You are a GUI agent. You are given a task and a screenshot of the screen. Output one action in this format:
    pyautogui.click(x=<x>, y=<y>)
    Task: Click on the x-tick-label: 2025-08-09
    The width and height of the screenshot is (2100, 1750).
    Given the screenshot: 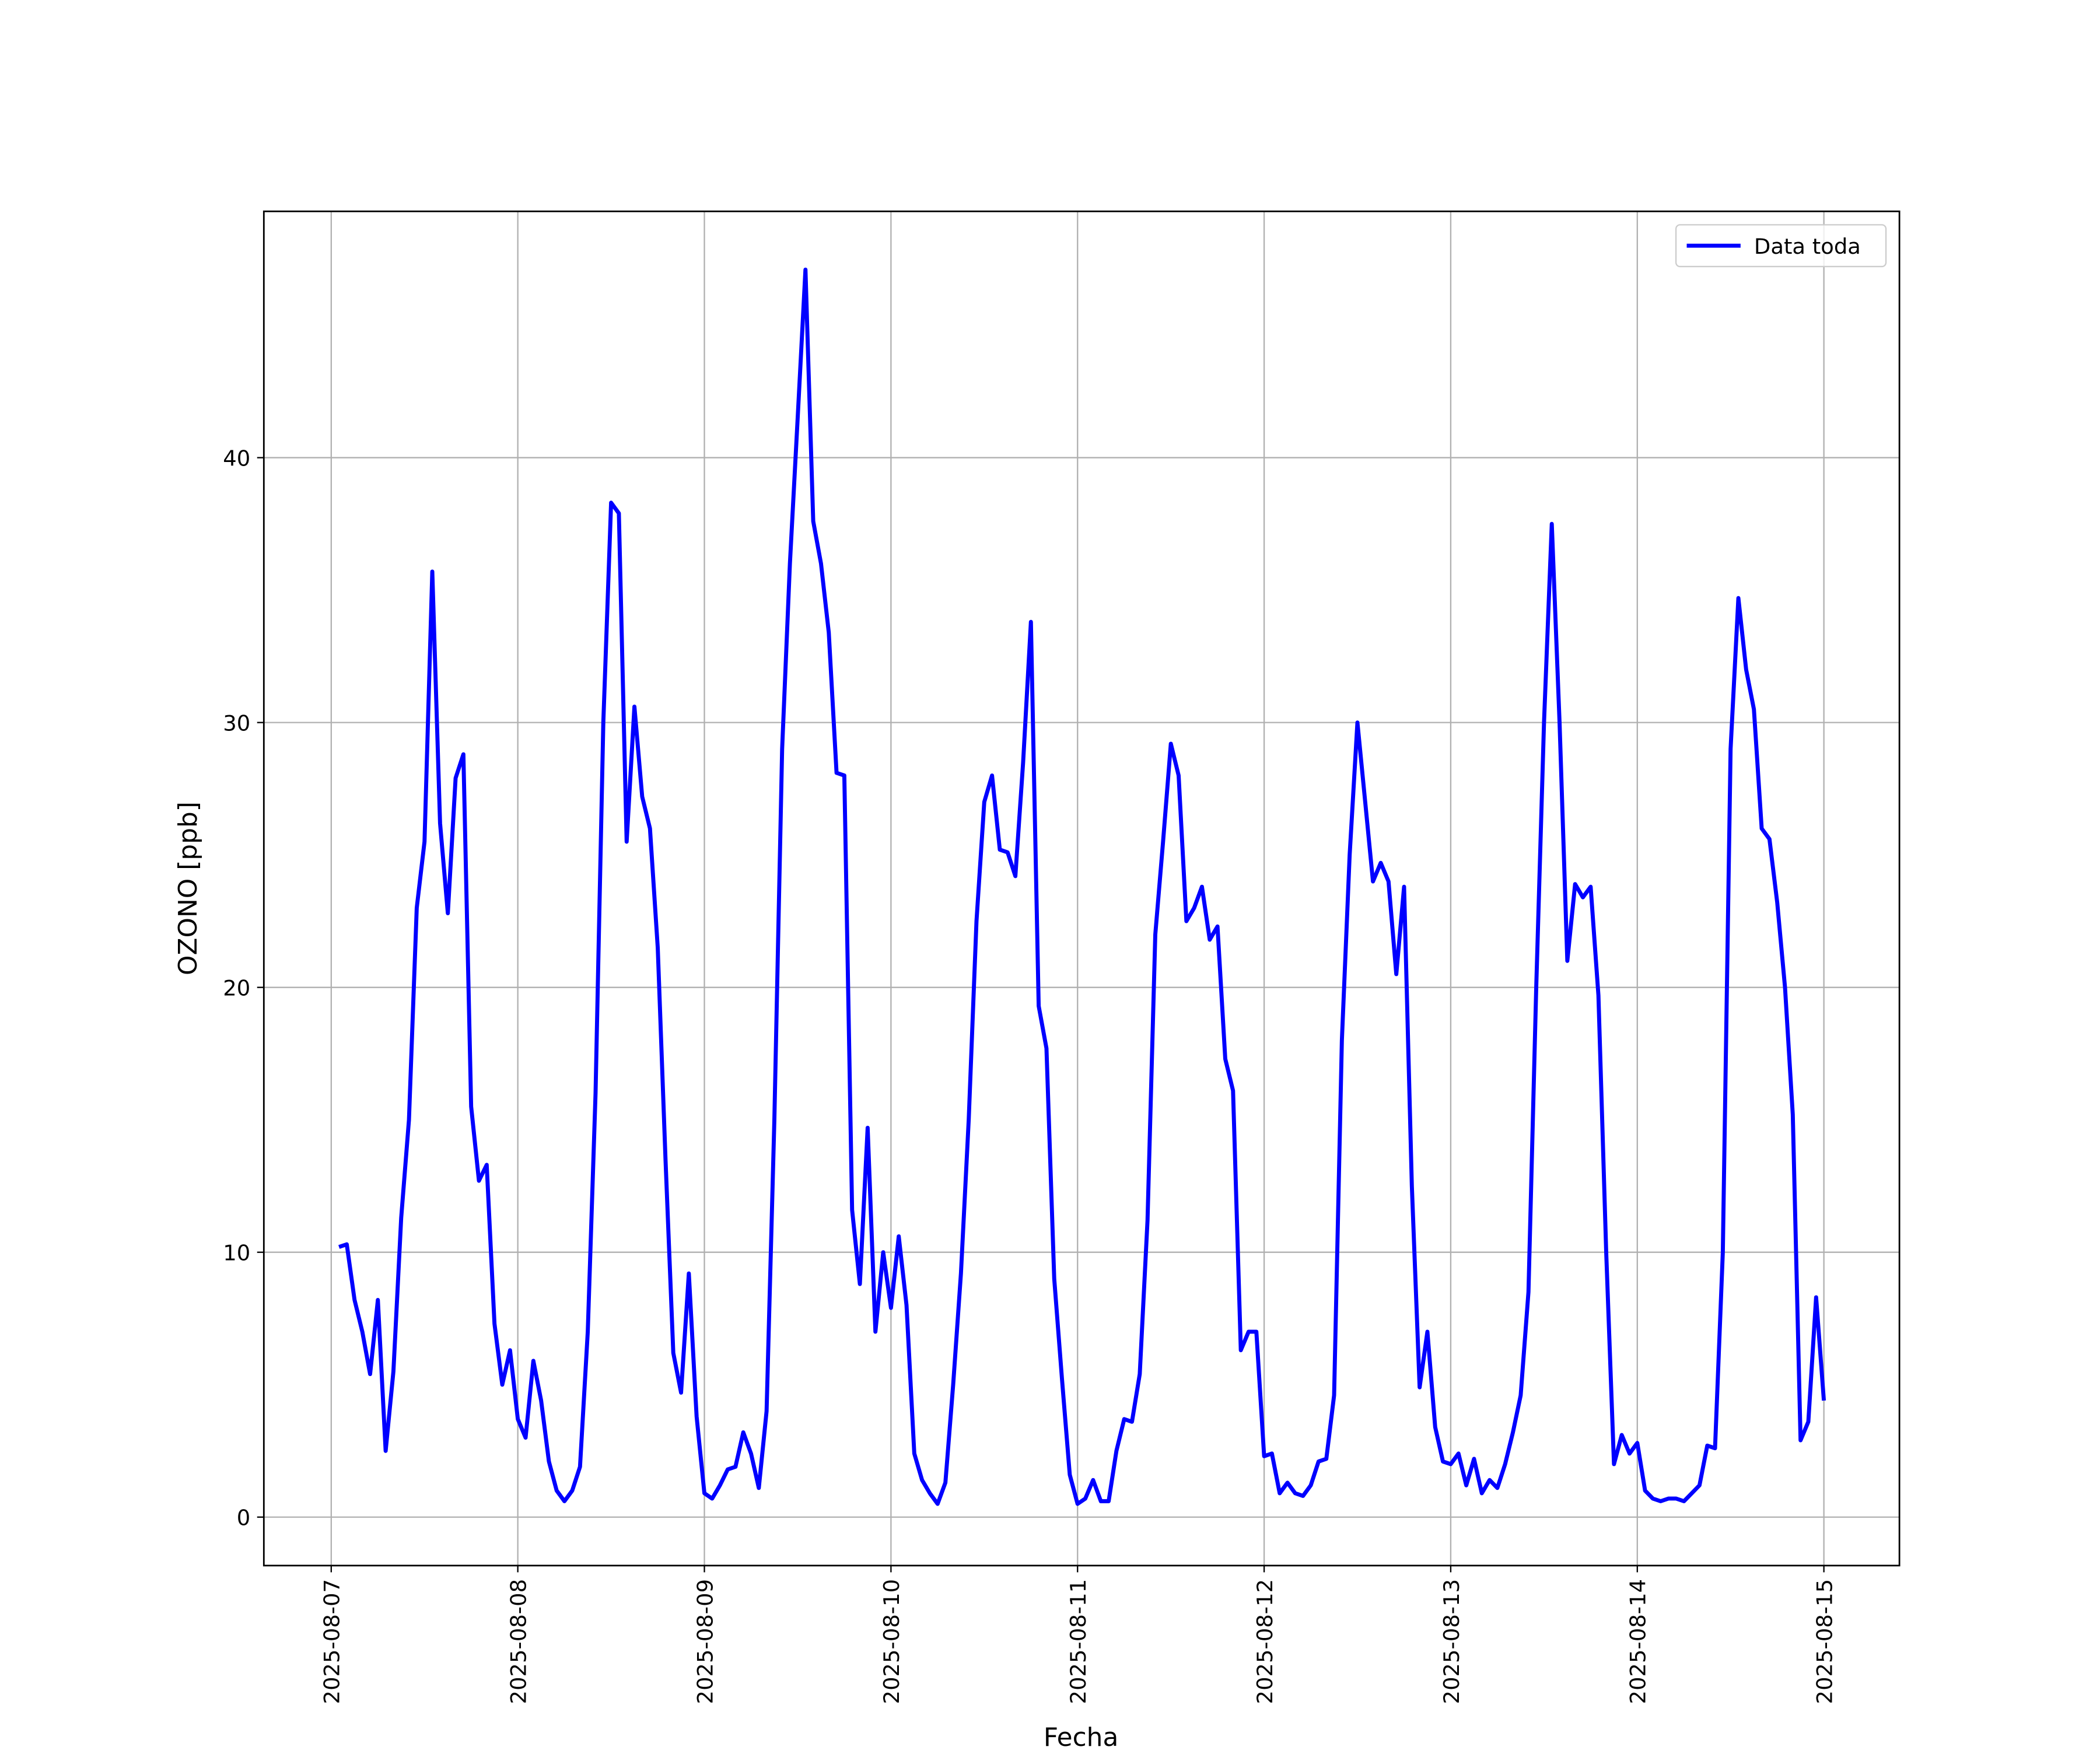 What is the action you would take?
    pyautogui.click(x=705, y=1641)
    